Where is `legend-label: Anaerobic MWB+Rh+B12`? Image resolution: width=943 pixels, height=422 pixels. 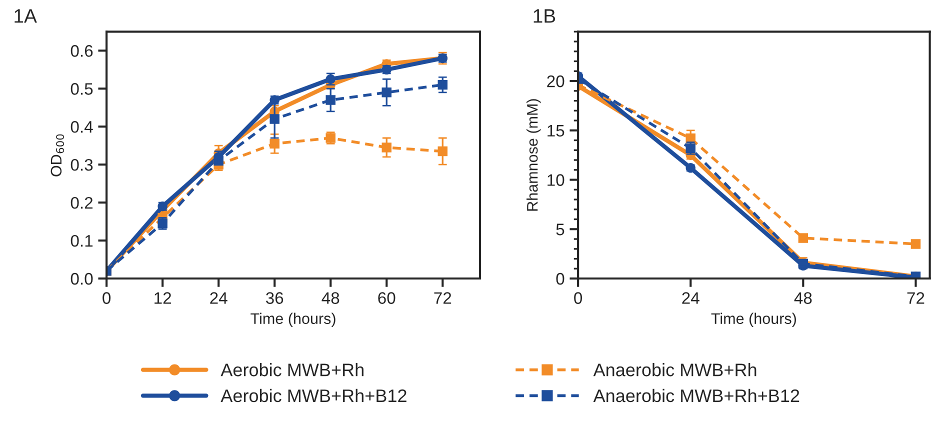 legend-label: Anaerobic MWB+Rh+B12 is located at coordinates (696, 395).